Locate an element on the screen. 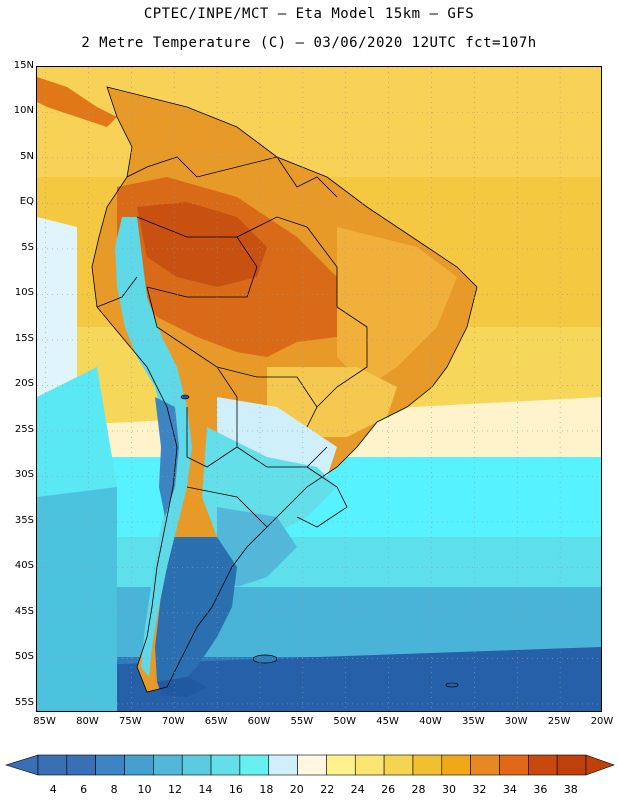 The width and height of the screenshot is (618, 800). colorbar is located at coordinates (309, 765).